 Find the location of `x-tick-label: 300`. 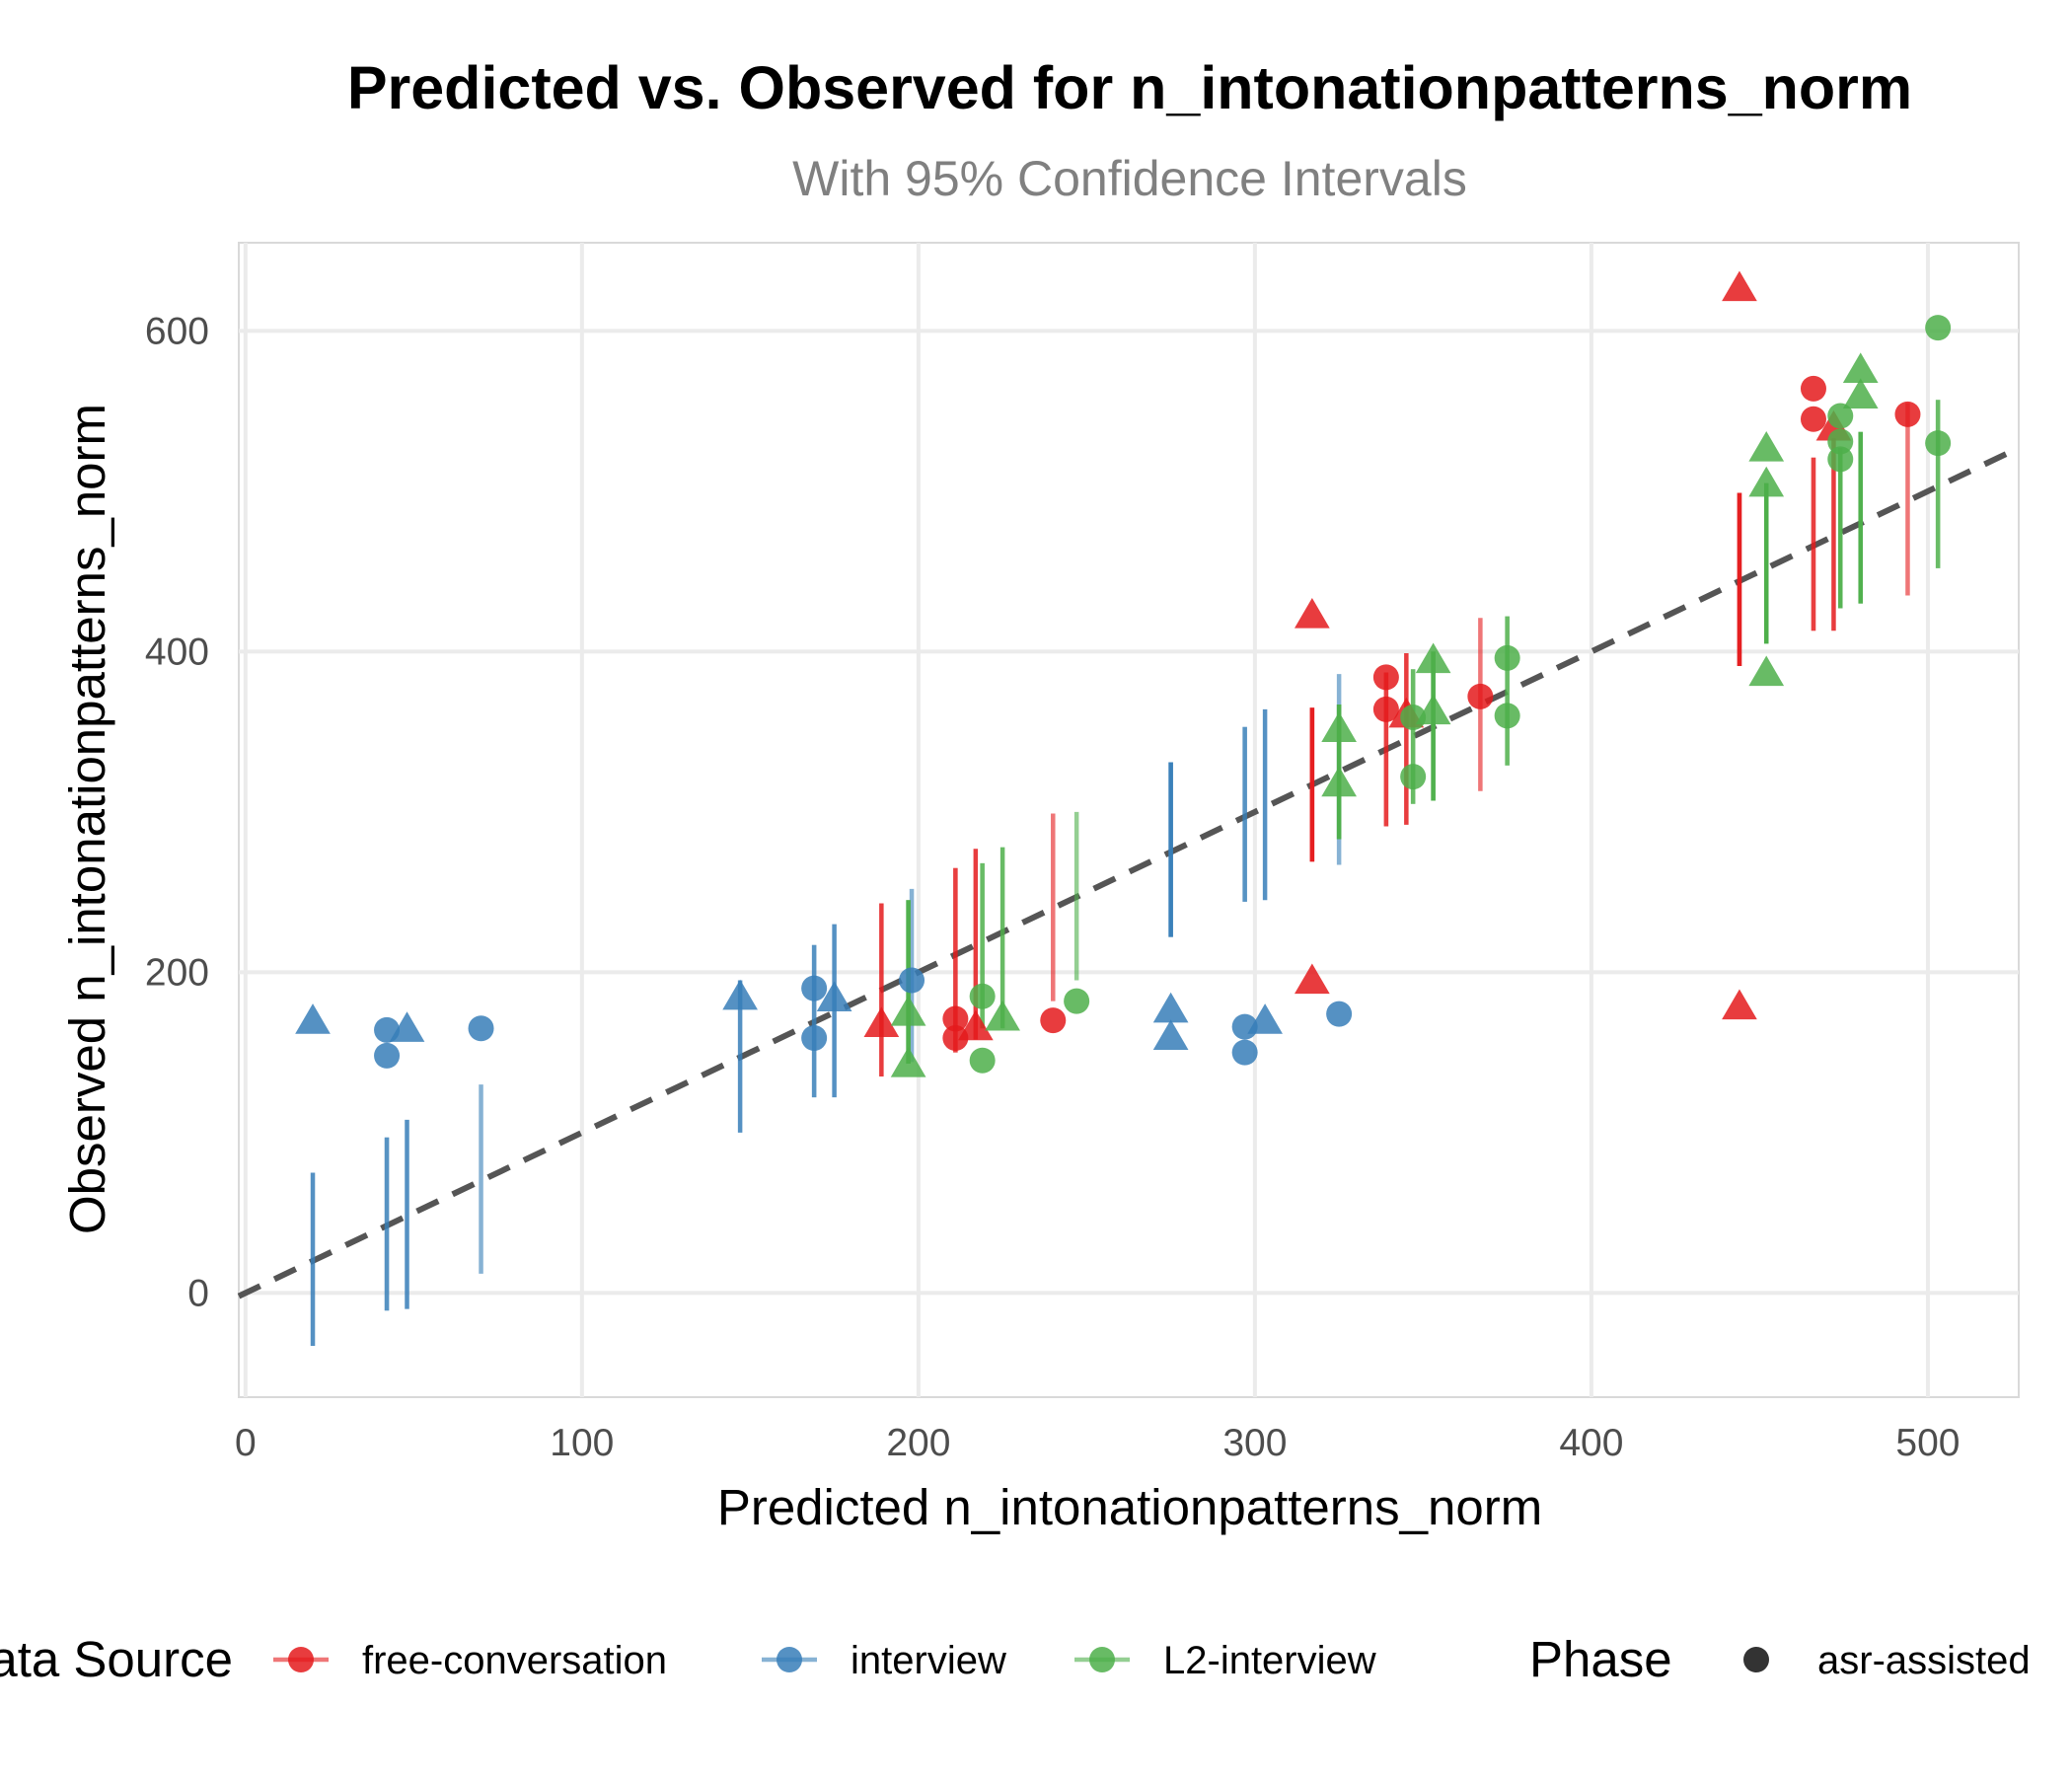

x-tick-label: 300 is located at coordinates (1254, 1443).